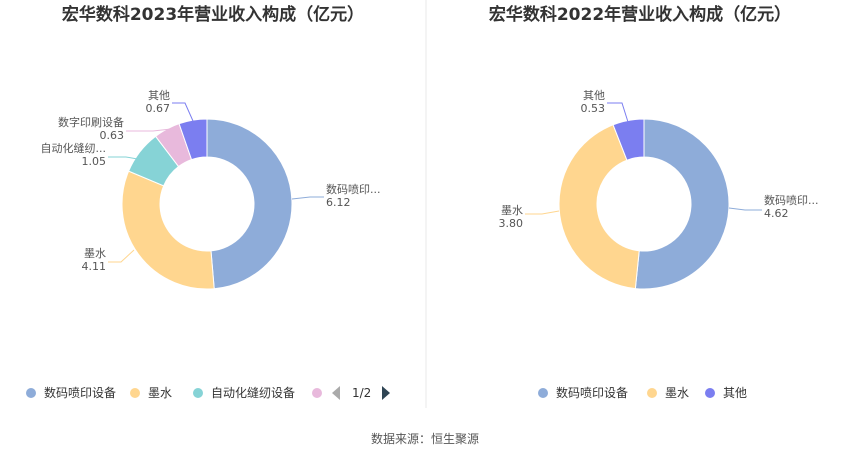  I want to click on pager-next-icon, so click(386, 393).